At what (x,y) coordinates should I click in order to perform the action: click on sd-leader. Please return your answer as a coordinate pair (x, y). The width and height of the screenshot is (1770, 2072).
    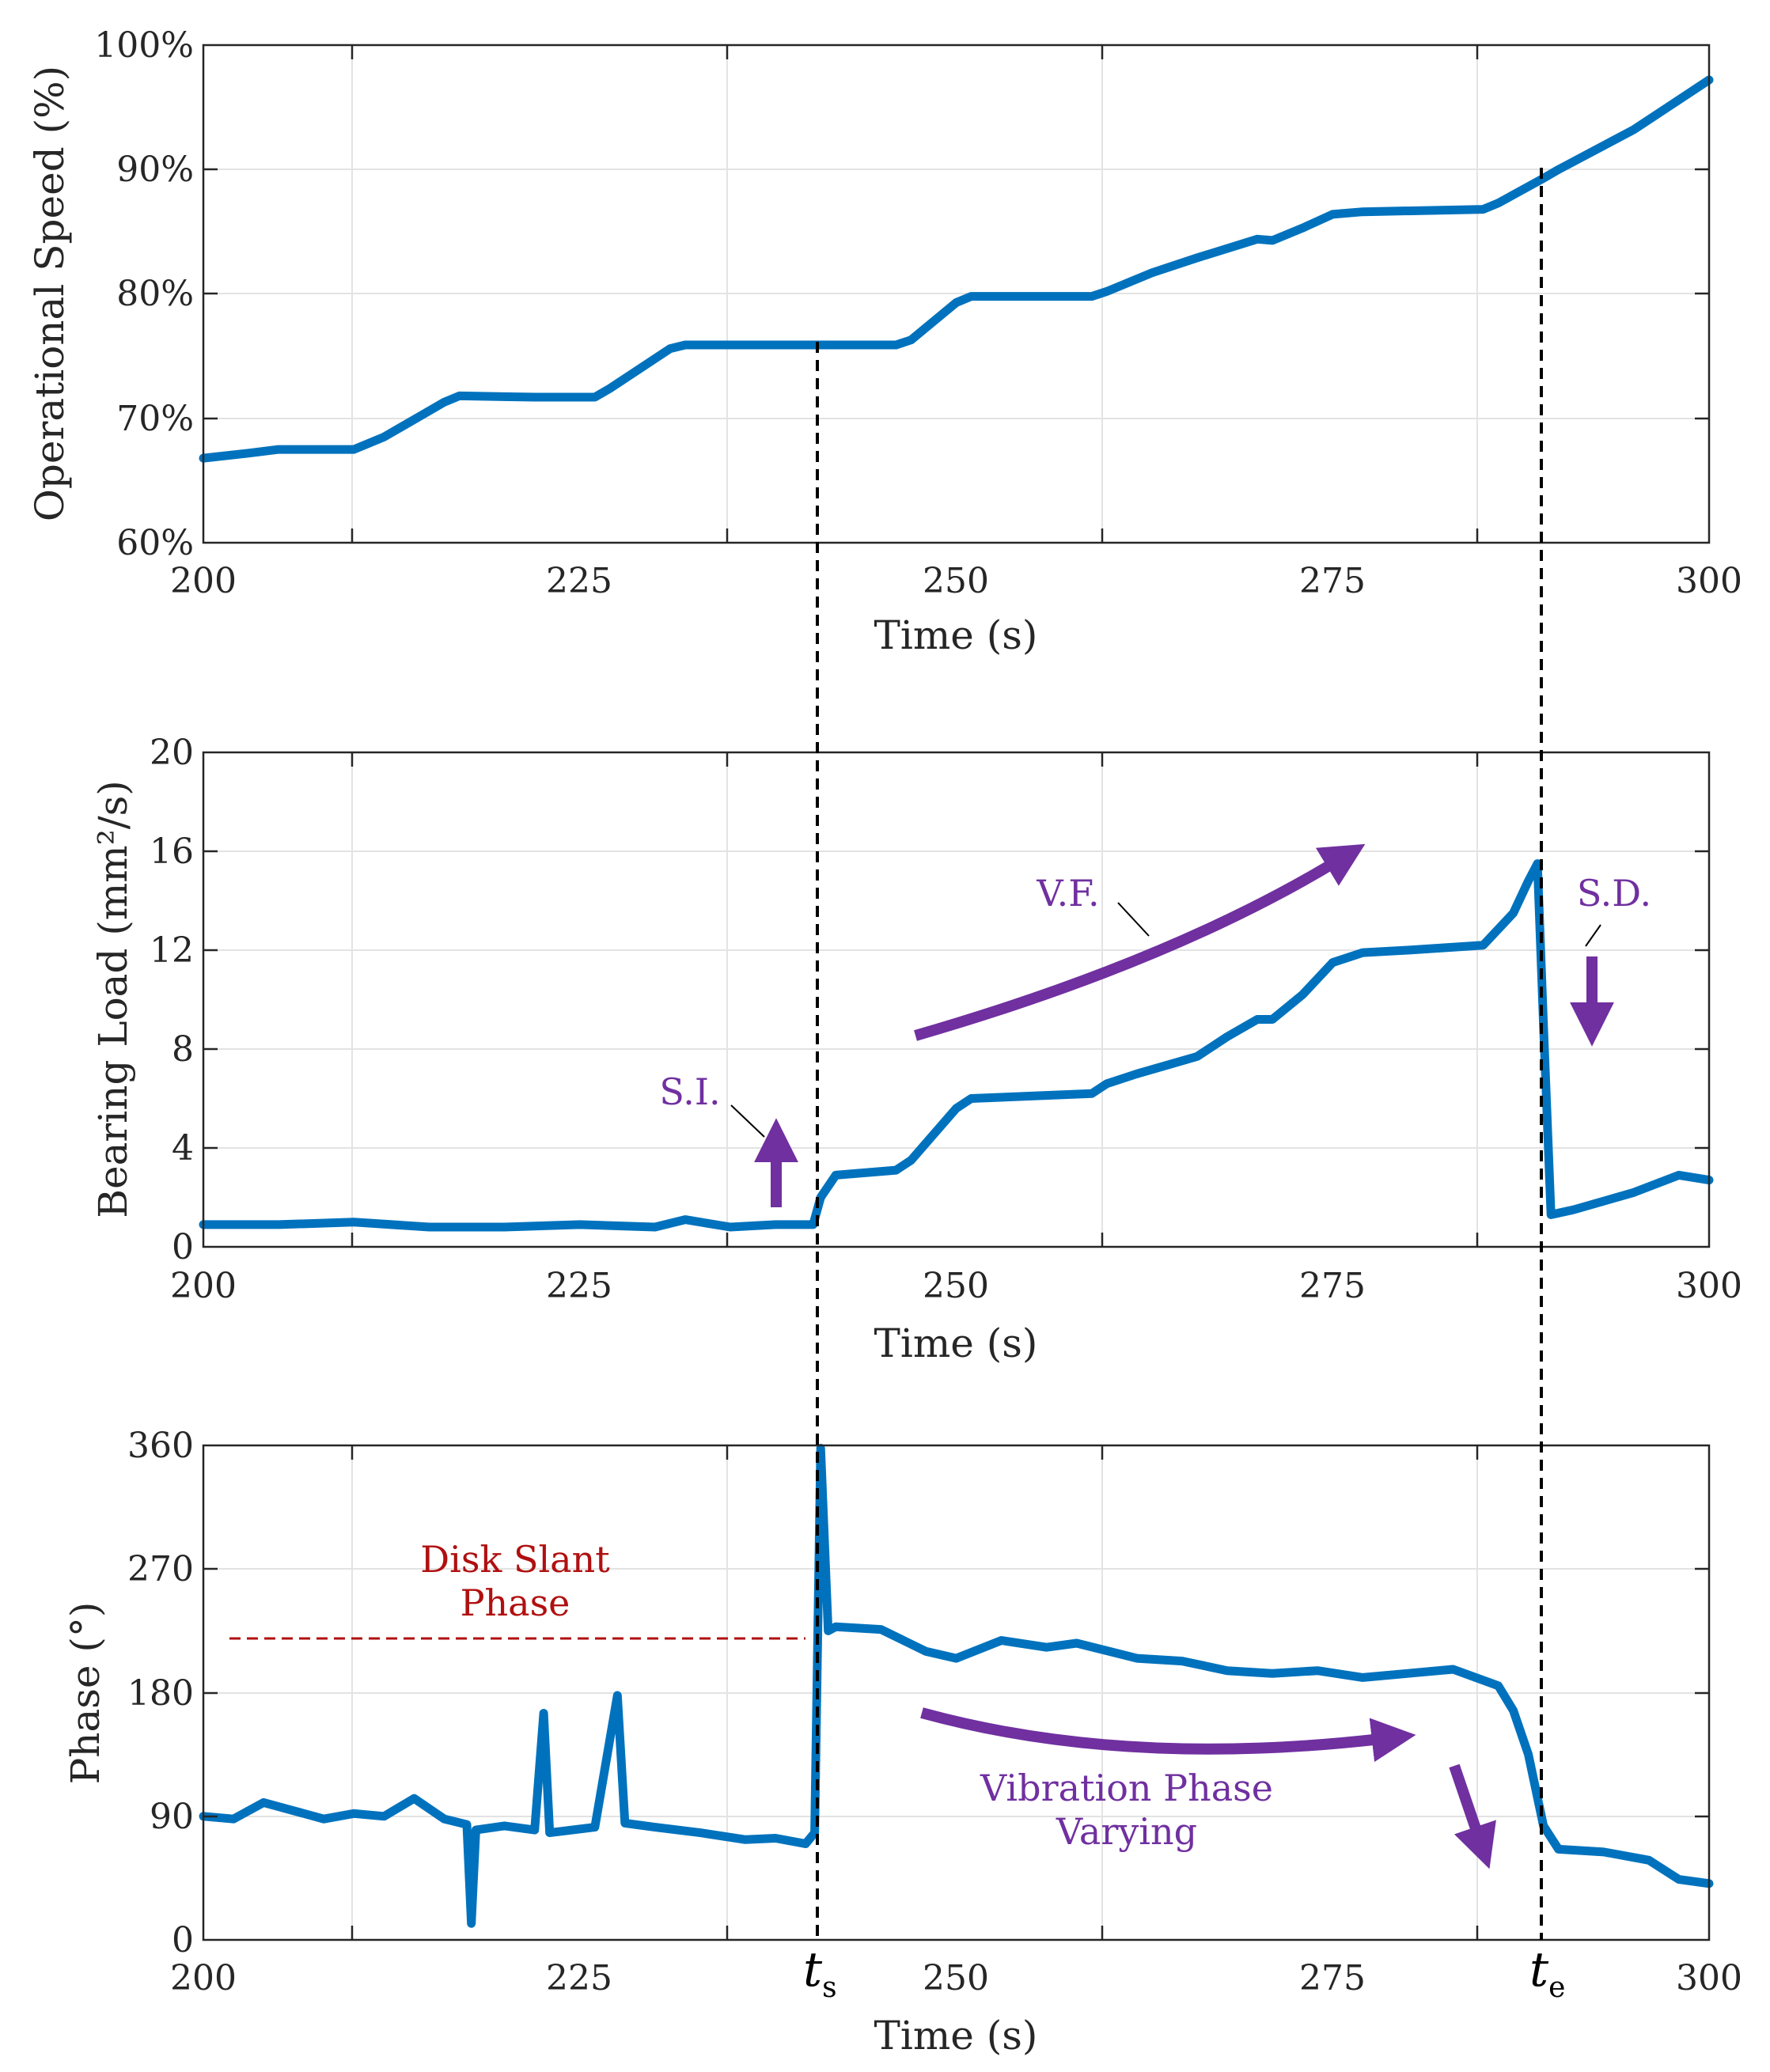
    Looking at the image, I should click on (1593, 935).